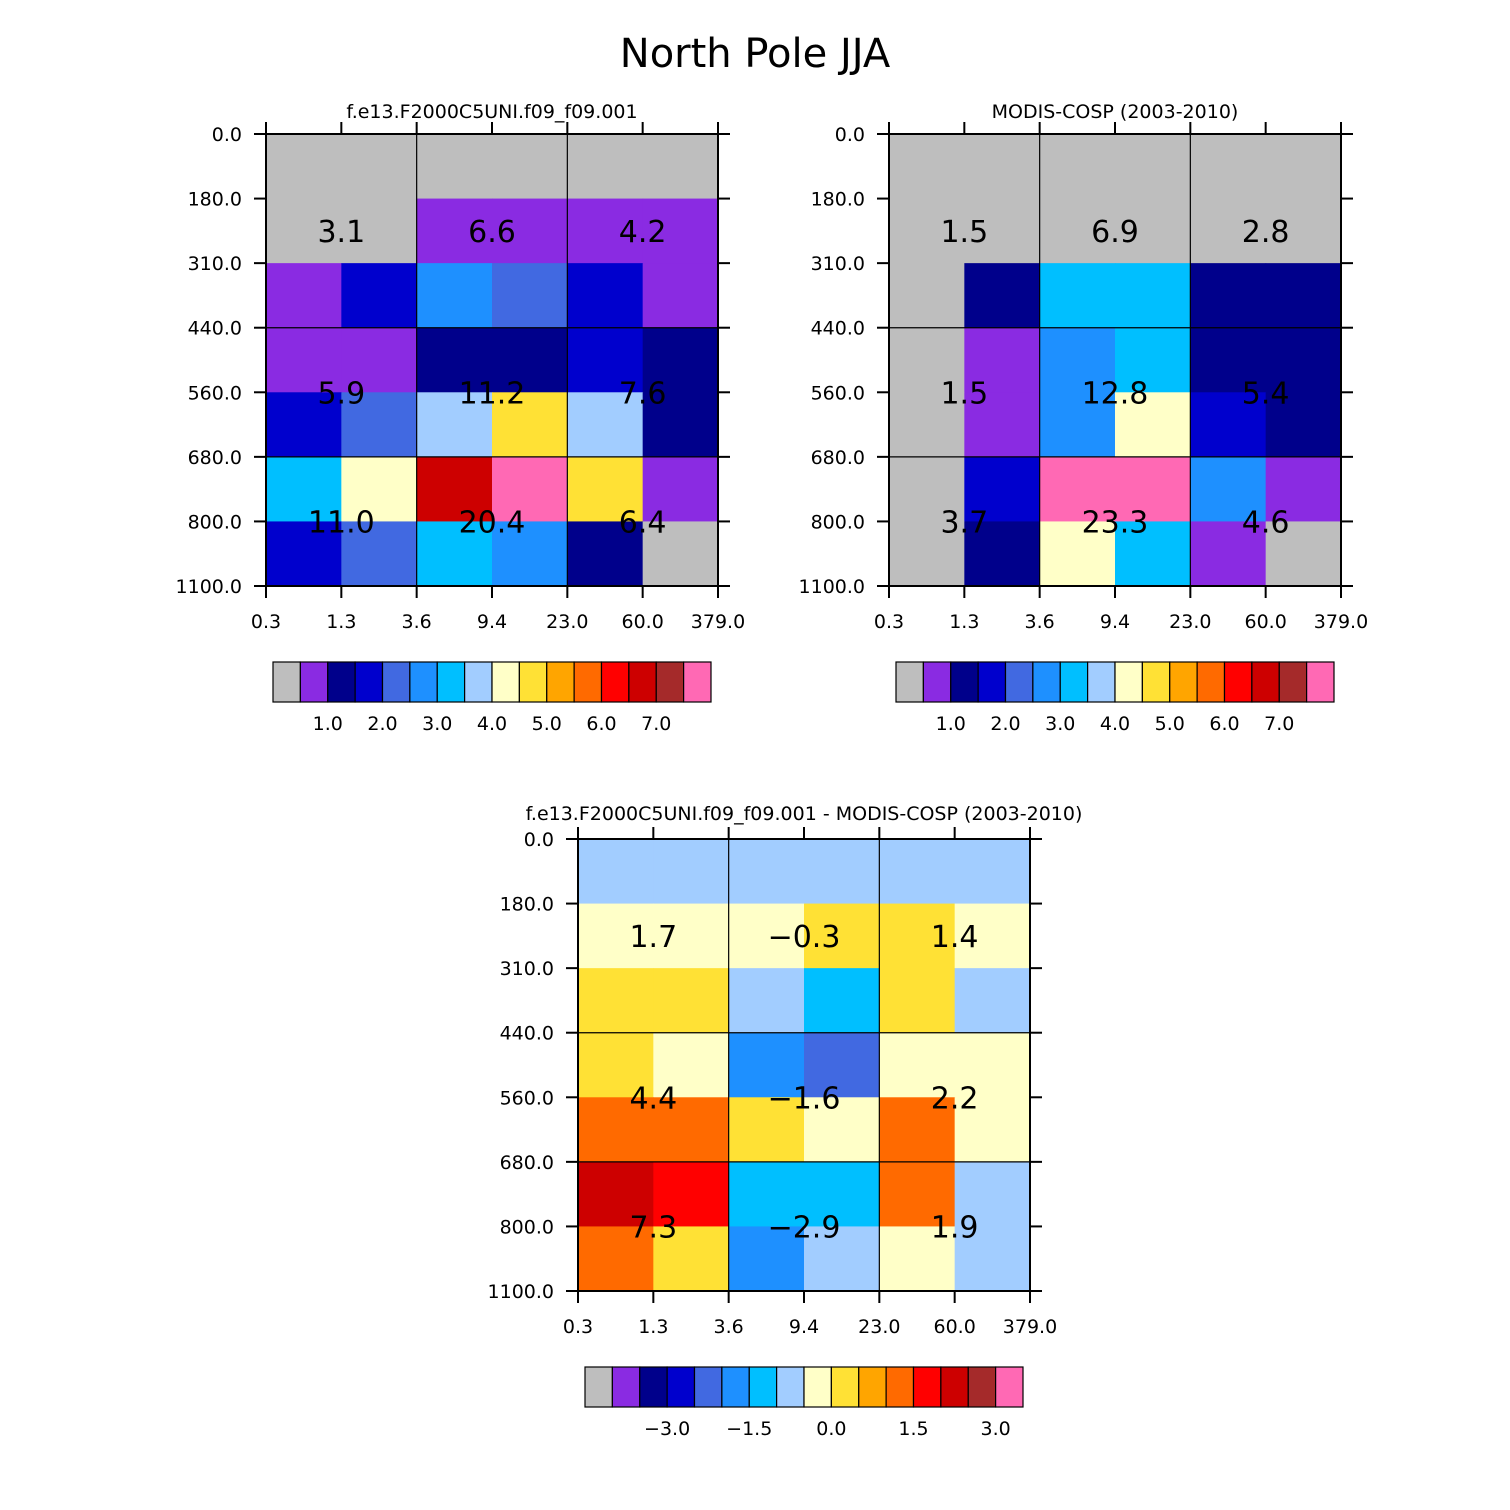 Image resolution: width=1510 pixels, height=1510 pixels. I want to click on y-tick-label: 310.0, so click(838, 264).